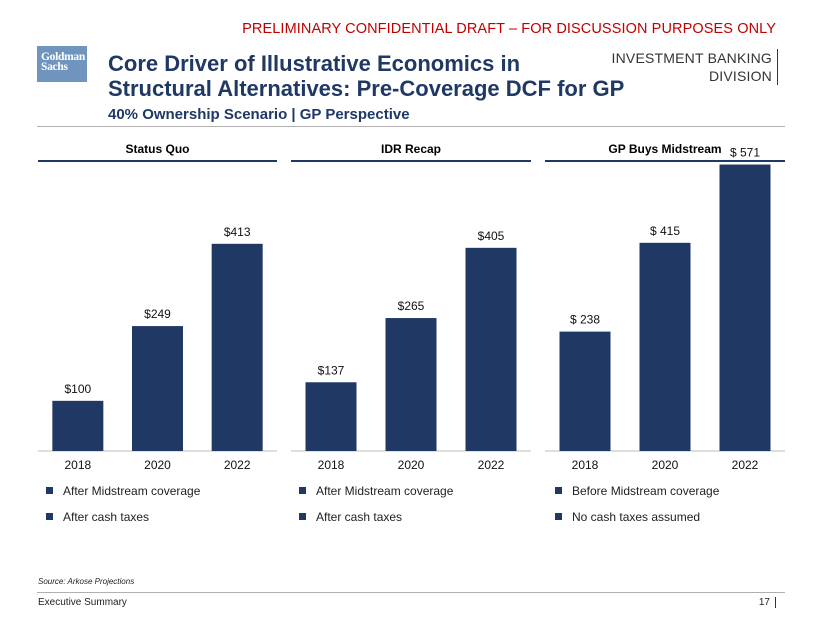  What do you see at coordinates (665, 231) in the screenshot?
I see `data-label: $ 415` at bounding box center [665, 231].